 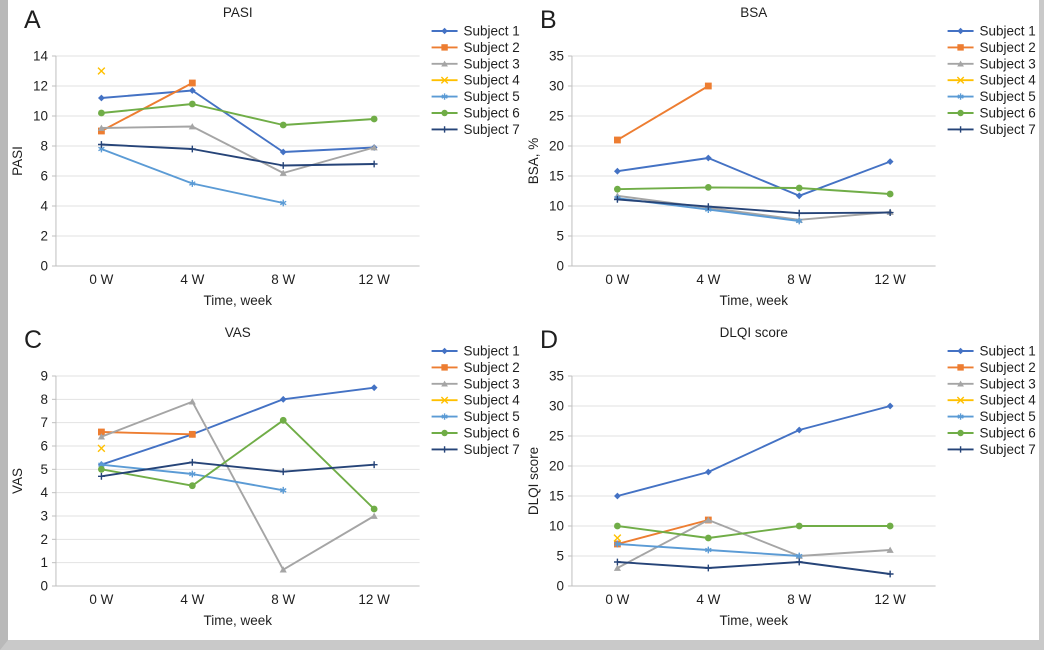 What do you see at coordinates (1007, 350) in the screenshot?
I see `legend-label: Subject 1` at bounding box center [1007, 350].